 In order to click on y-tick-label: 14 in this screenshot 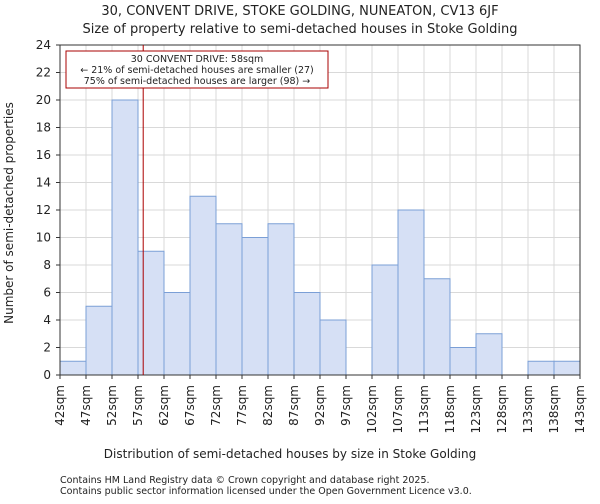, I will do `click(43, 183)`.